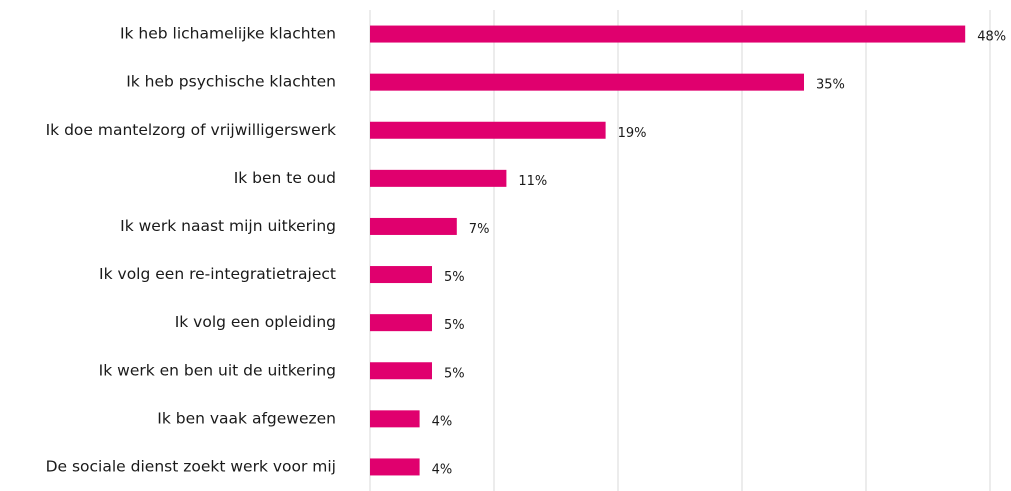 Image resolution: width=1011 pixels, height=491 pixels. Describe the element at coordinates (255, 322) in the screenshot. I see `category-label: Ik volg een opleiding` at that location.